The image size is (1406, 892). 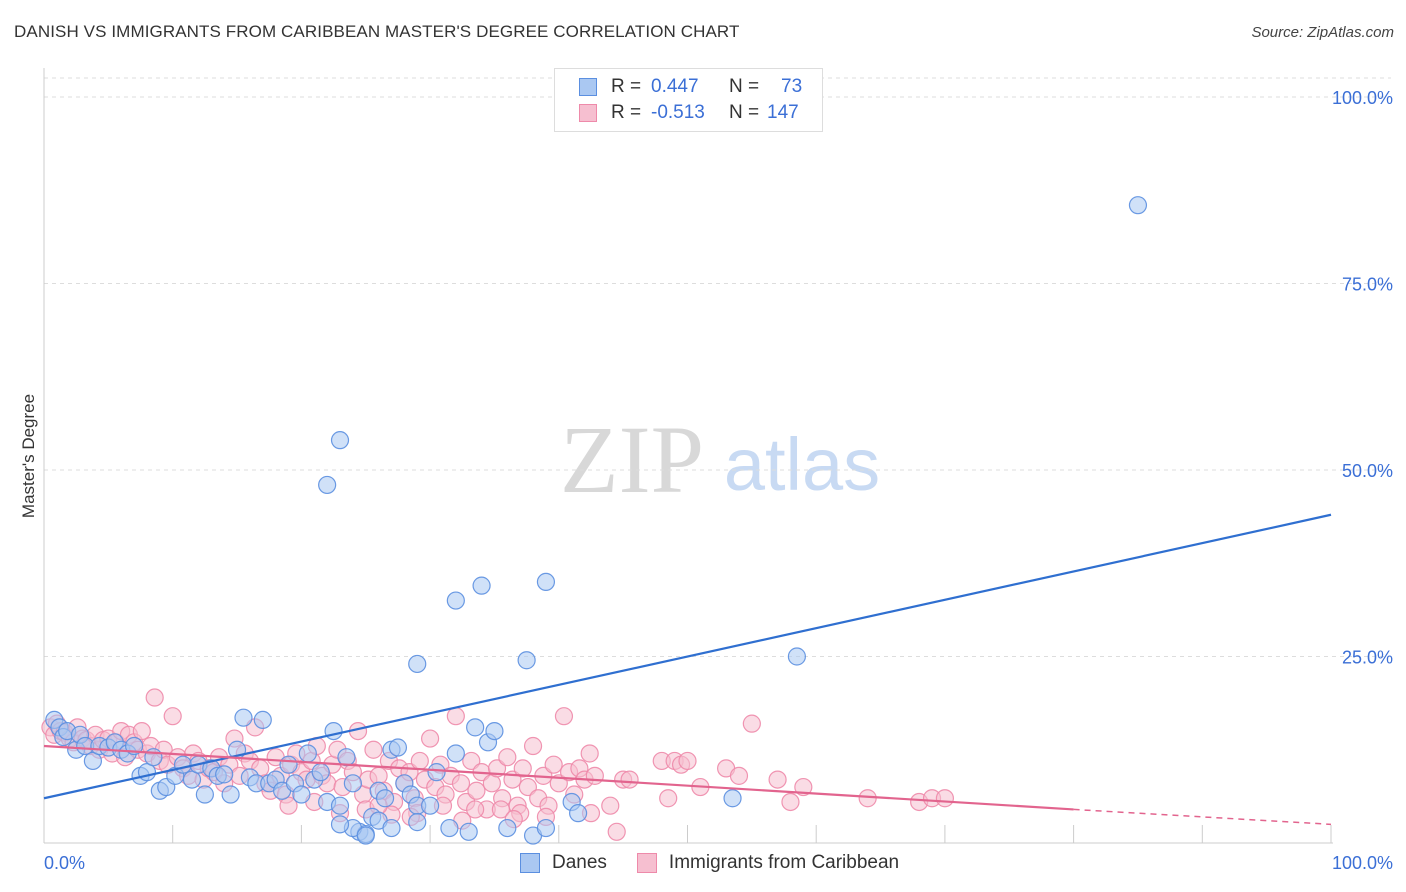 I want to click on y-tick-label: 75.0%, so click(x=1367, y=285).